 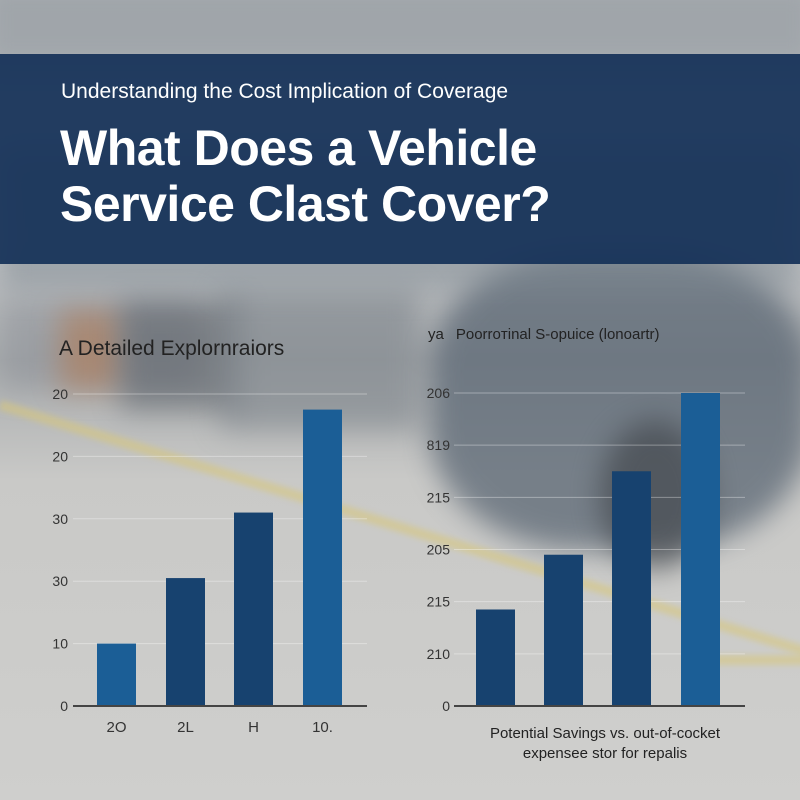 I want to click on right-chart-title-prefix: ya, so click(x=436, y=334).